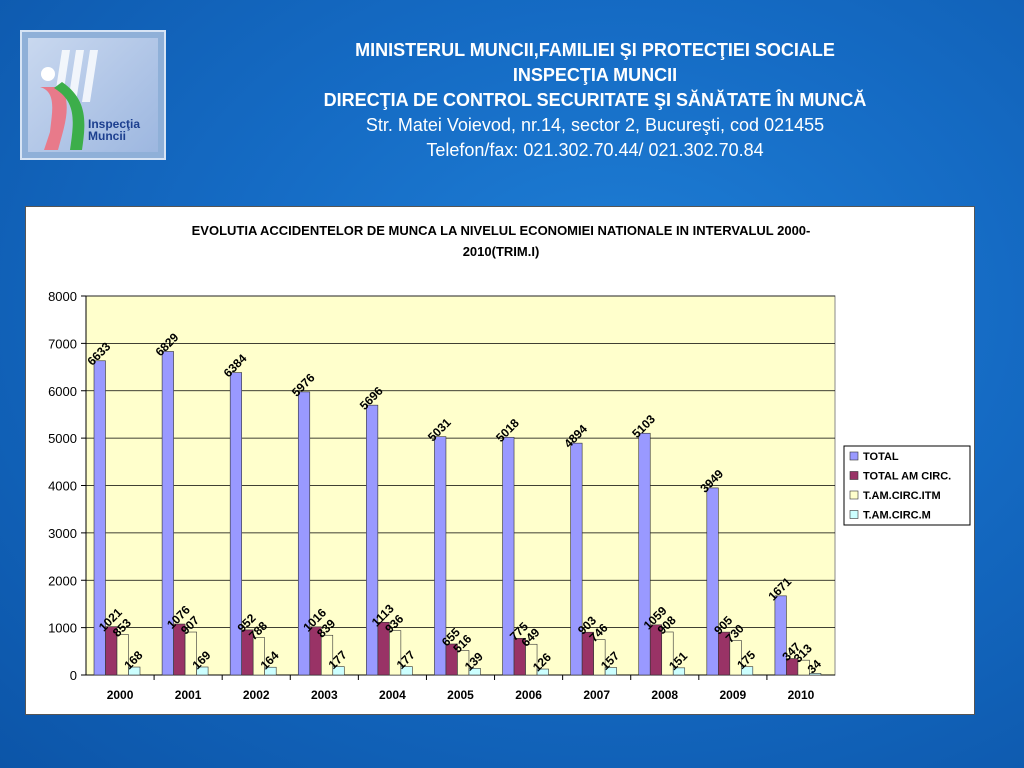 The image size is (1024, 768). Describe the element at coordinates (501, 251) in the screenshot. I see `chart-title-line2: 2010(TRIM.I)` at that location.